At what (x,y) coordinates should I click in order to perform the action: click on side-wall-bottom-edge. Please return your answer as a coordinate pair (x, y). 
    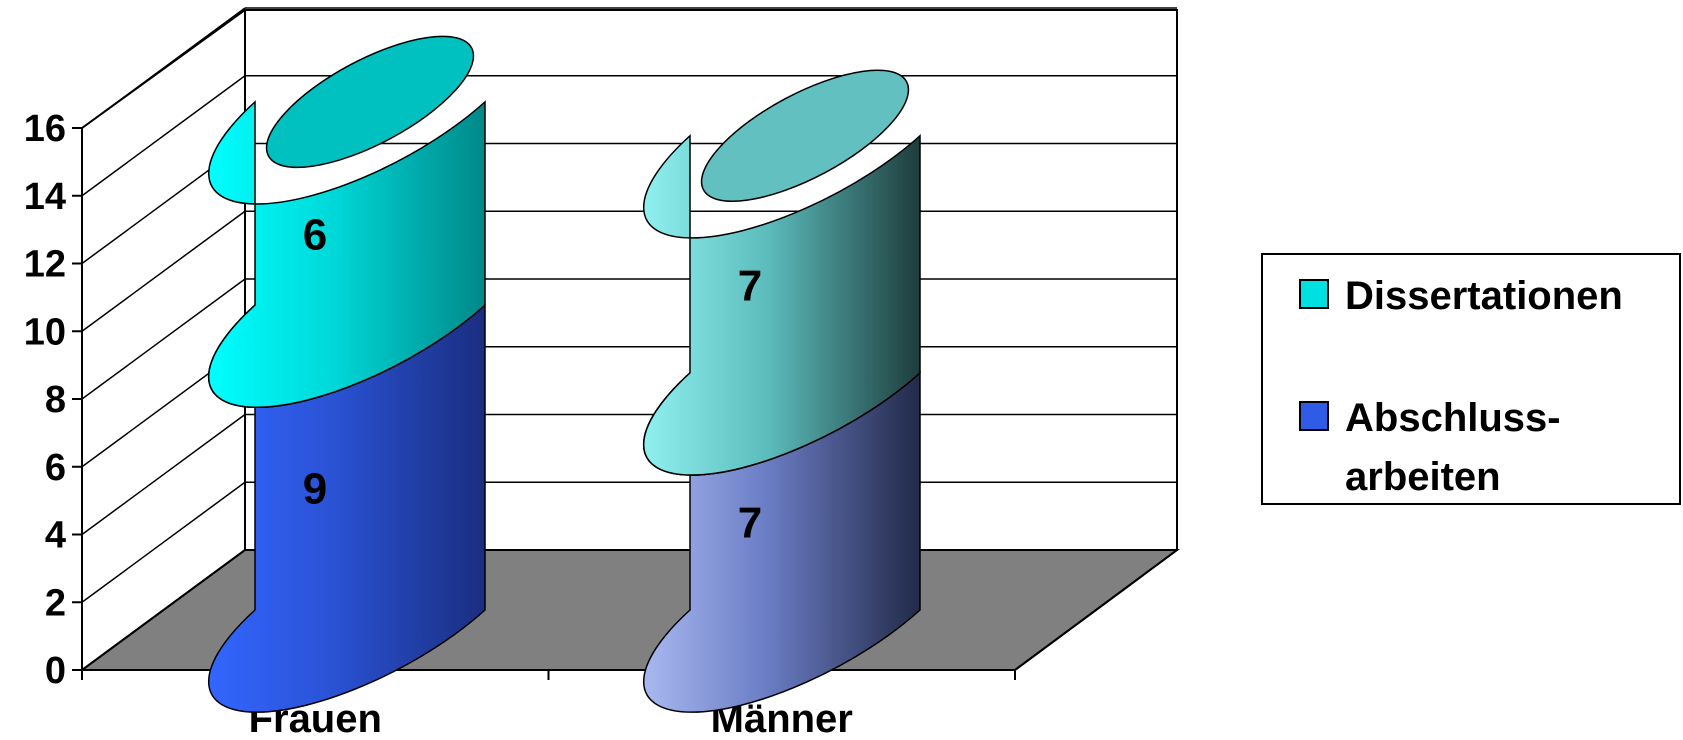
    Looking at the image, I should click on (163, 610).